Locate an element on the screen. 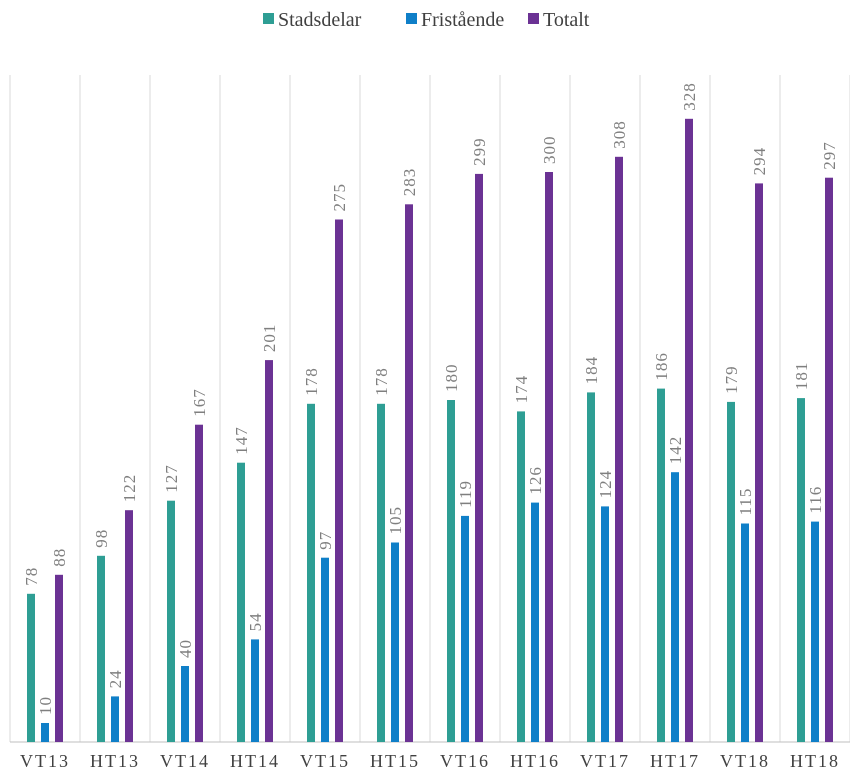  data-label: 24 is located at coordinates (115, 678).